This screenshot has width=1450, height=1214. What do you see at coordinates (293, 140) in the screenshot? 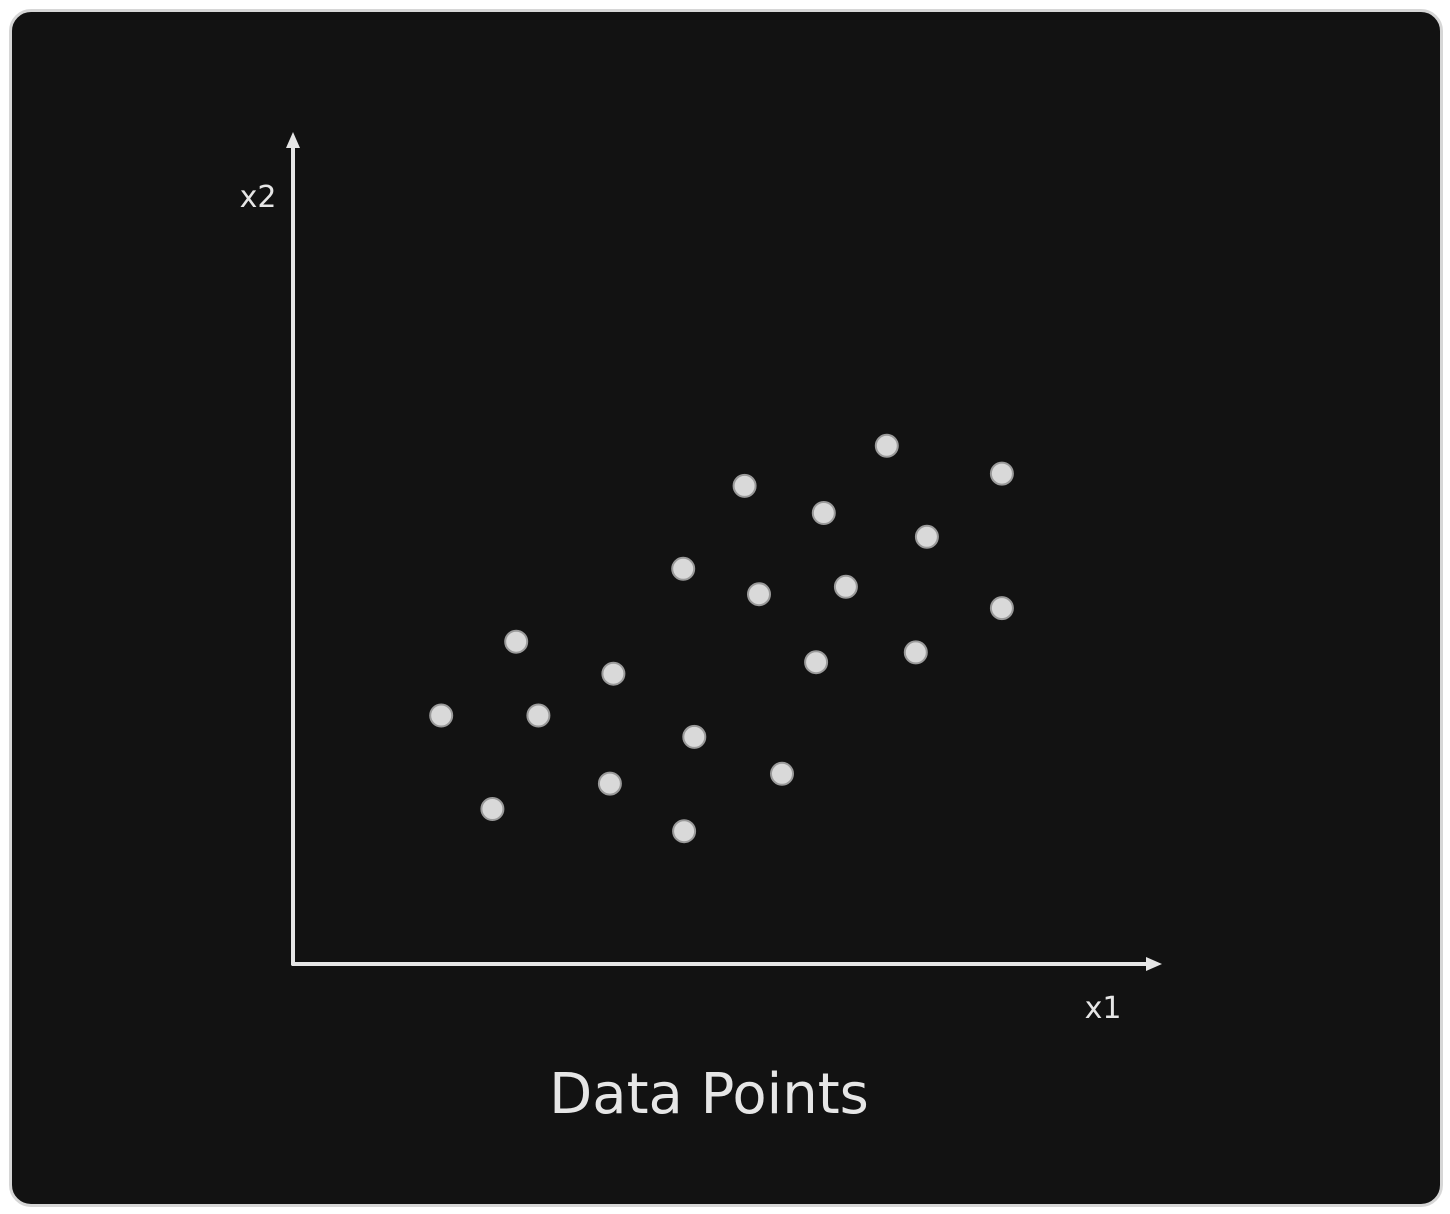
I see `y-axis-arrowhead` at bounding box center [293, 140].